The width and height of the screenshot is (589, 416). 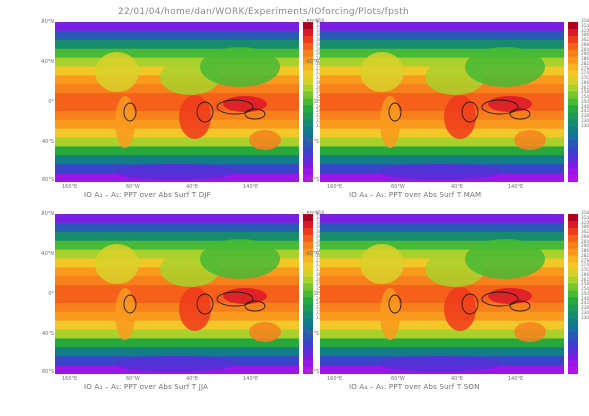 I want to click on colorbar-tick-label: 270, so click(x=585, y=269).